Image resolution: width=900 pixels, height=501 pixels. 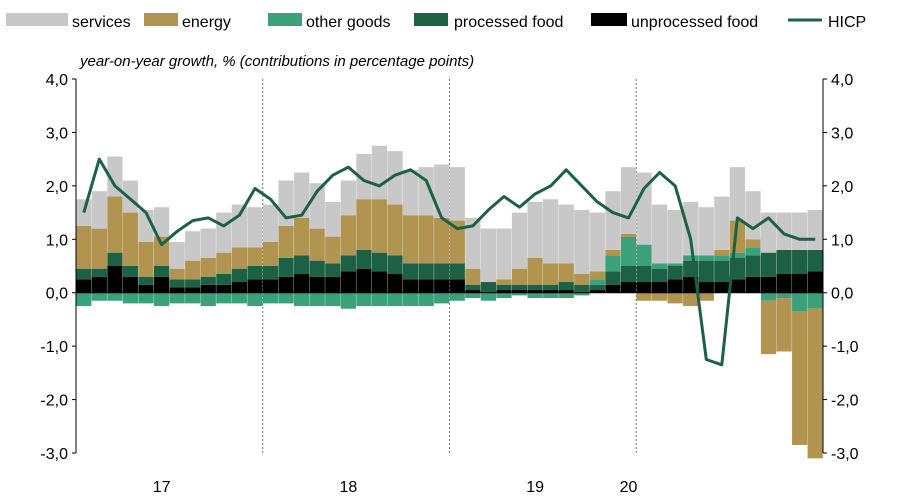 What do you see at coordinates (57, 294) in the screenshot?
I see `y-tick-label-left: 0,0` at bounding box center [57, 294].